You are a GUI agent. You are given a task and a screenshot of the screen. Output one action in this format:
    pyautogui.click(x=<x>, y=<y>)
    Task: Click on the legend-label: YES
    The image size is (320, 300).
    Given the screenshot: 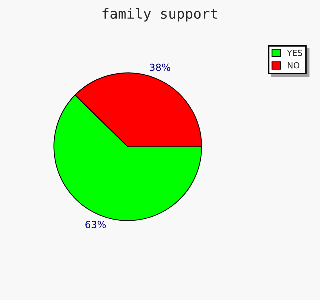 What is the action you would take?
    pyautogui.click(x=294, y=53)
    